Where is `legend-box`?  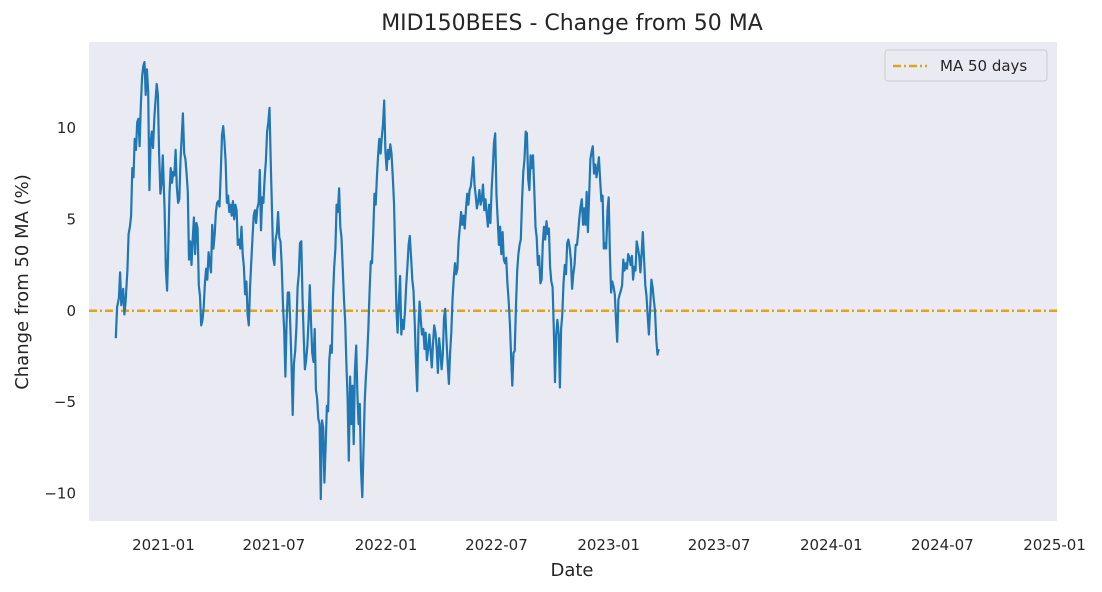 legend-box is located at coordinates (966, 65).